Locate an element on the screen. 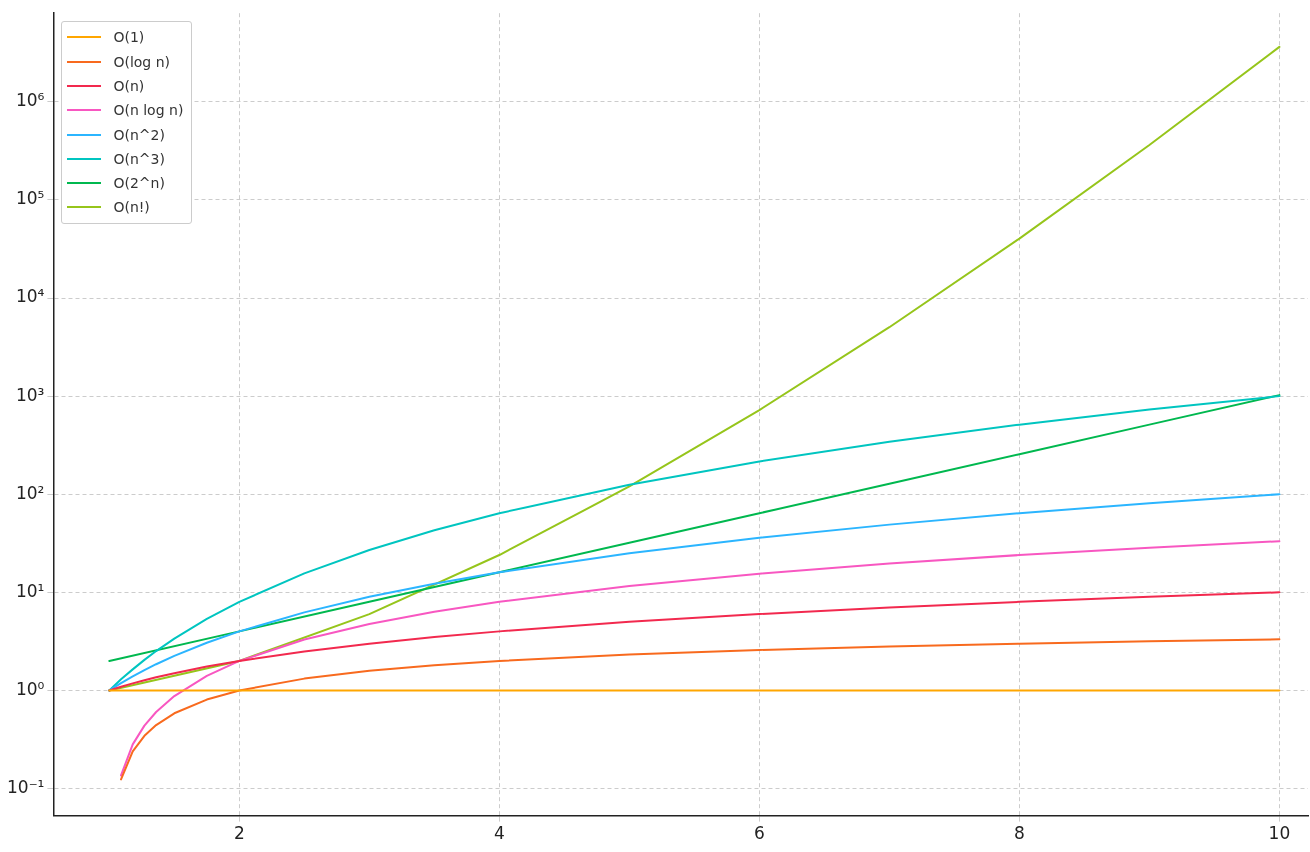 Image resolution: width=1310 pixels, height=852 pixels. legend-label: O(n^2) is located at coordinates (139, 134).